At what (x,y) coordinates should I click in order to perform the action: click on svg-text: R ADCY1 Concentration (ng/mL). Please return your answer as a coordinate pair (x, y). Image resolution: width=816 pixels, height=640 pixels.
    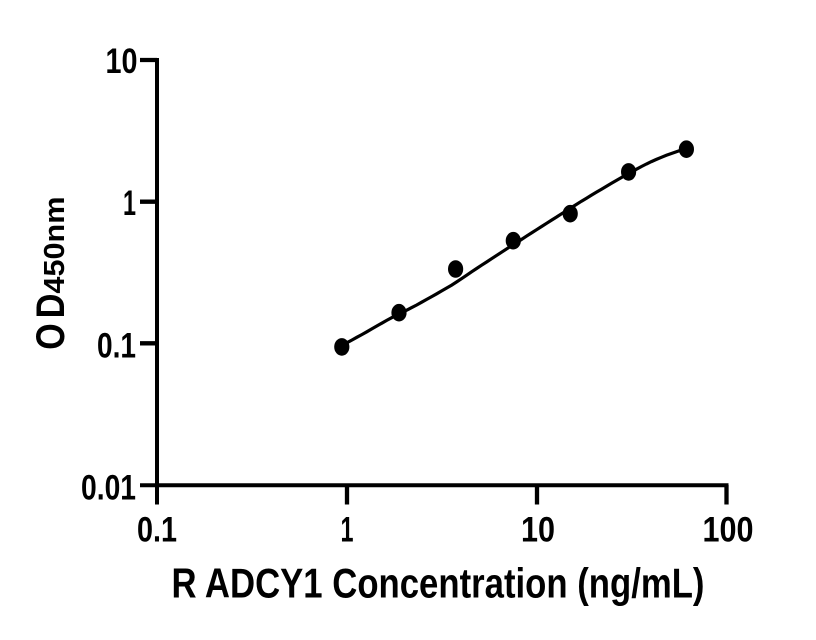
    Looking at the image, I should click on (438, 583).